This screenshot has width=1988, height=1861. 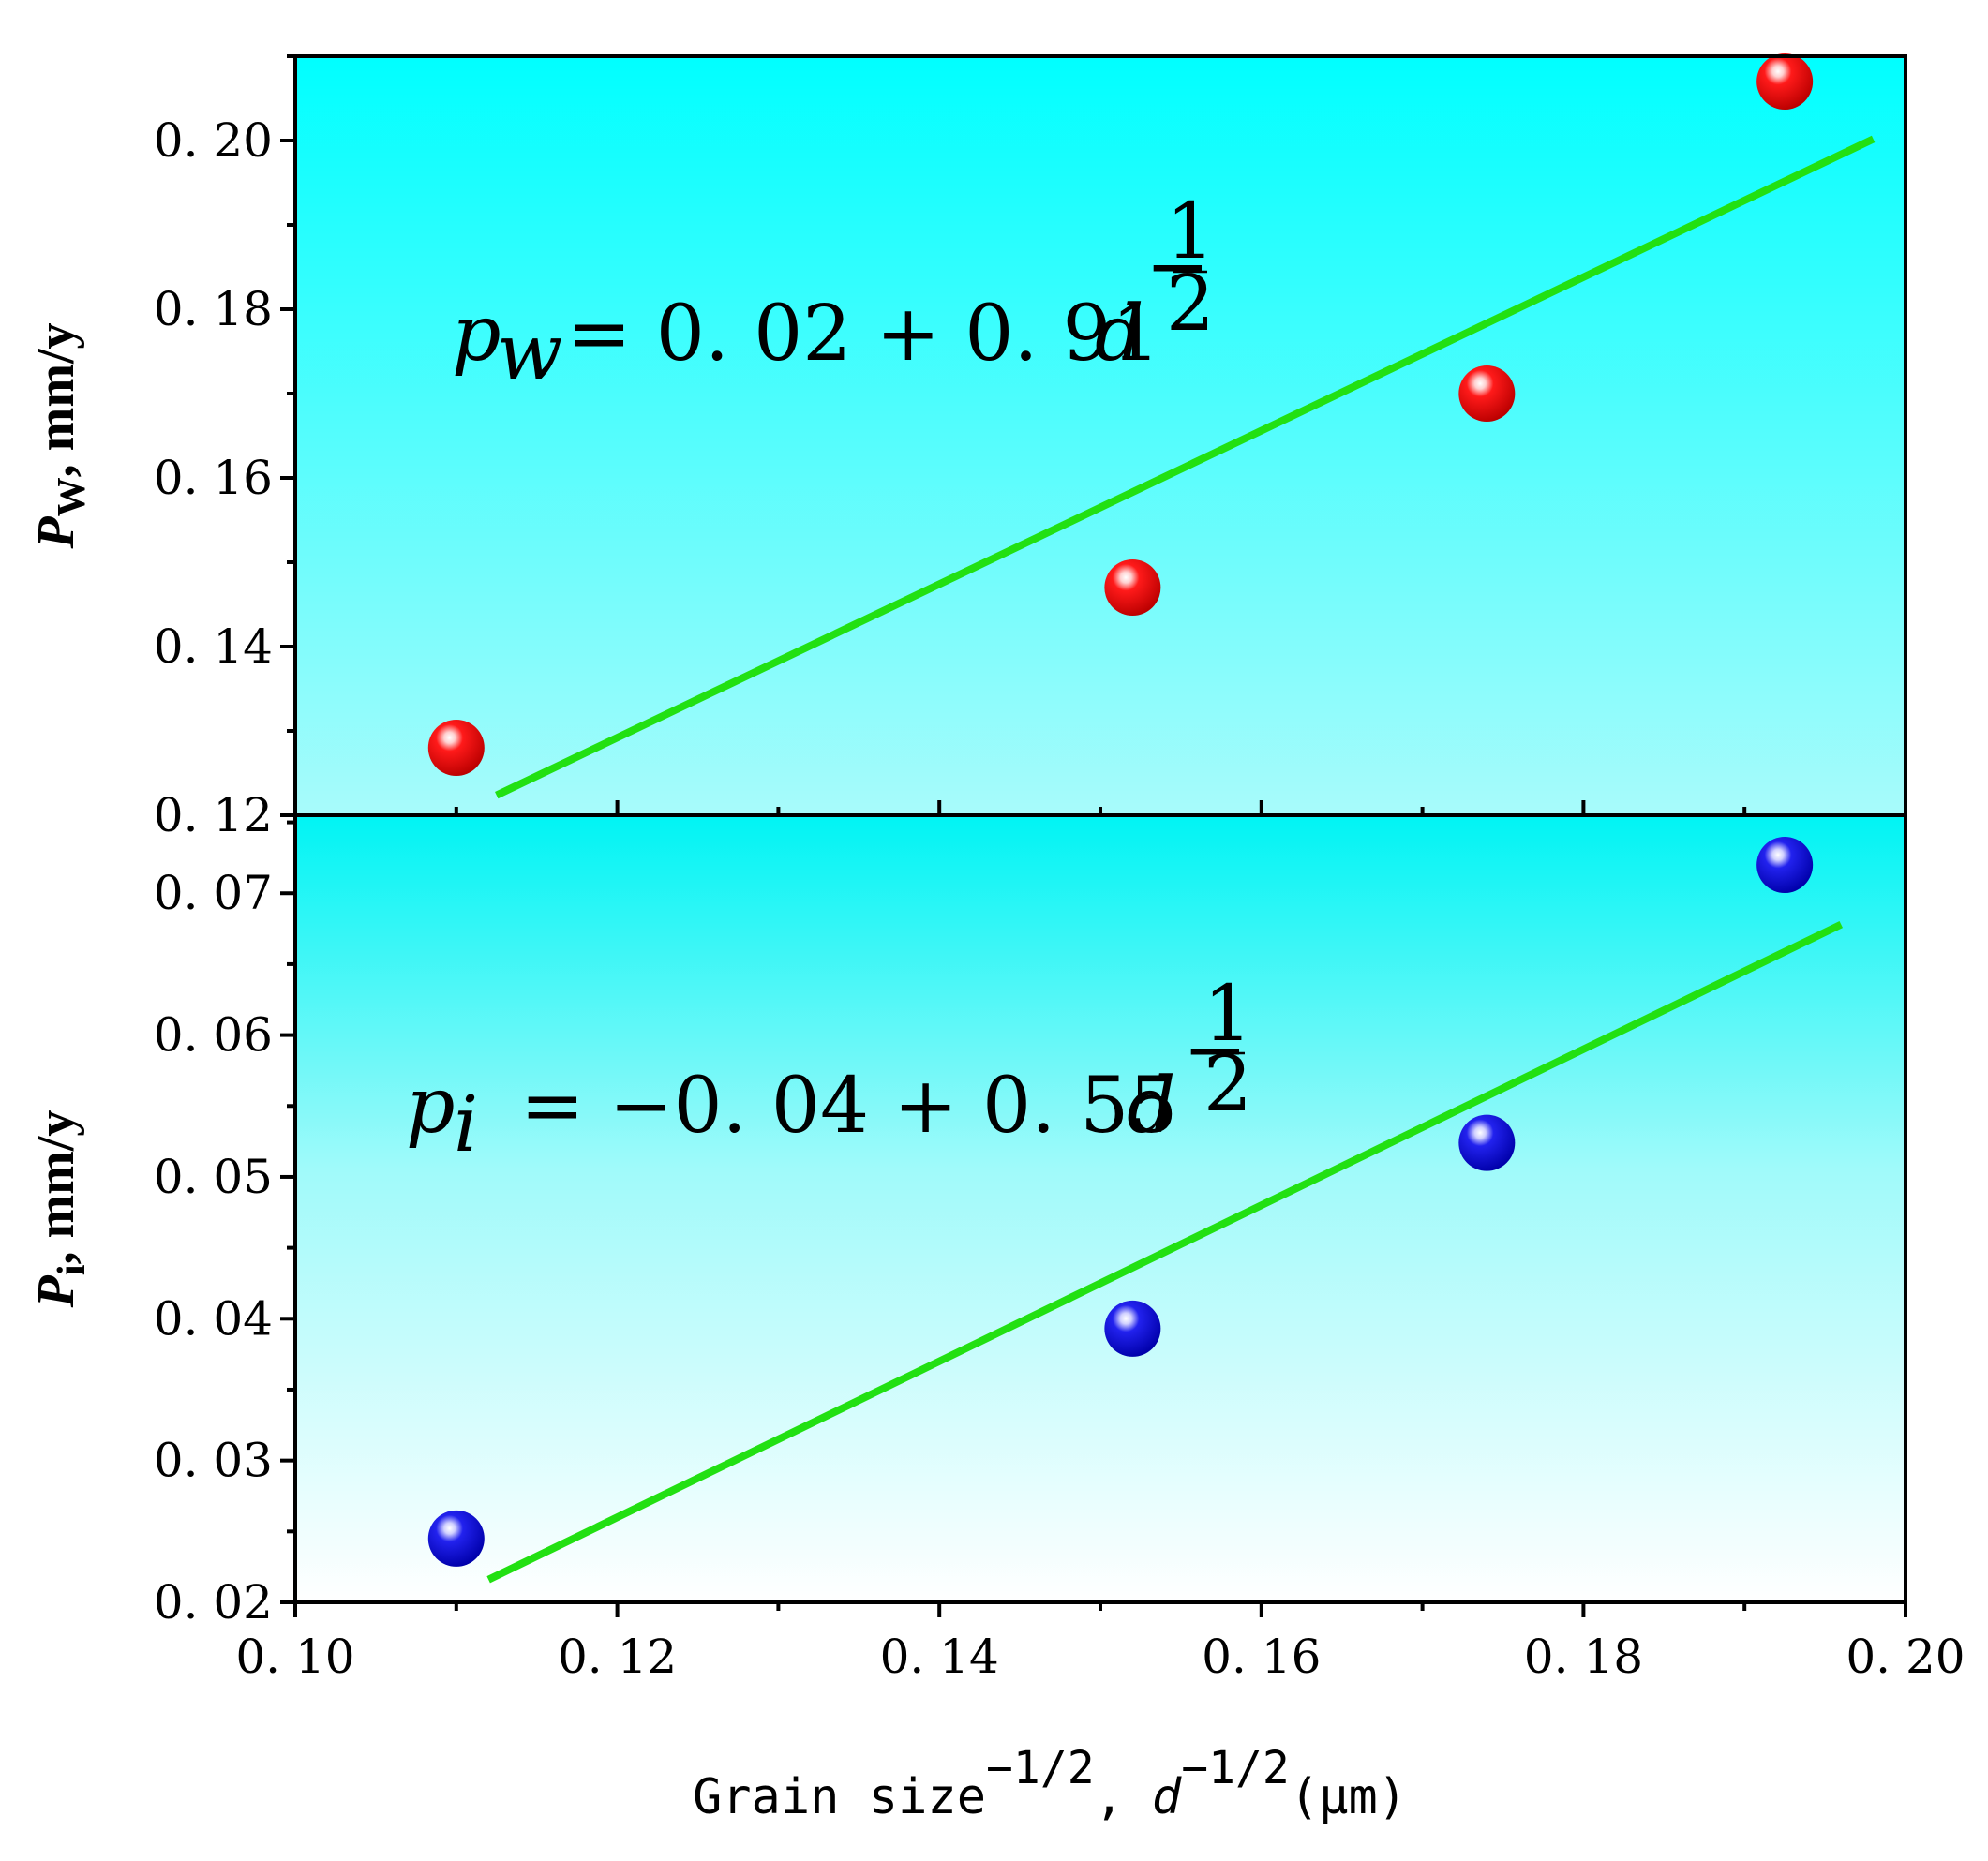 What do you see at coordinates (1583, 1657) in the screenshot?
I see `x-tick-label: 0. 18` at bounding box center [1583, 1657].